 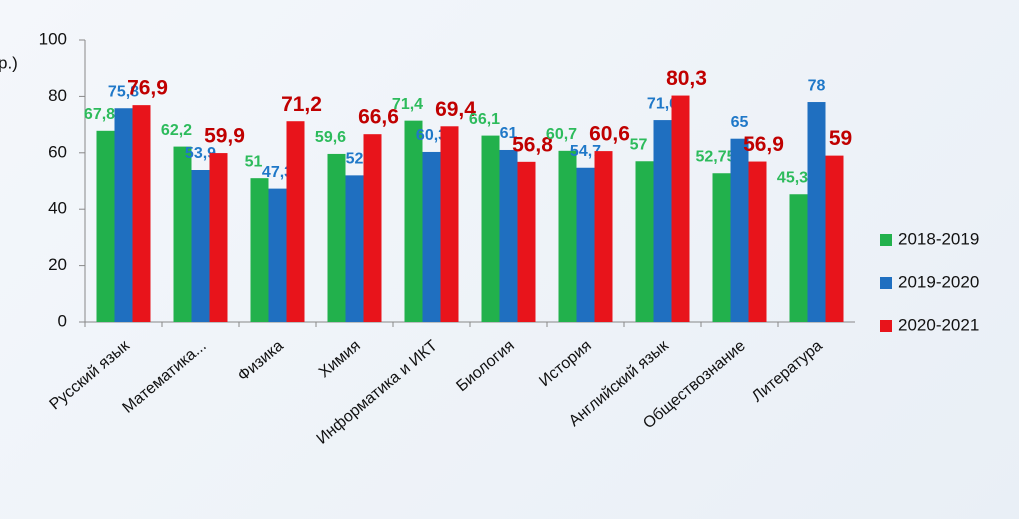 What do you see at coordinates (938, 238) in the screenshot?
I see `legend-label: 2018-2019` at bounding box center [938, 238].